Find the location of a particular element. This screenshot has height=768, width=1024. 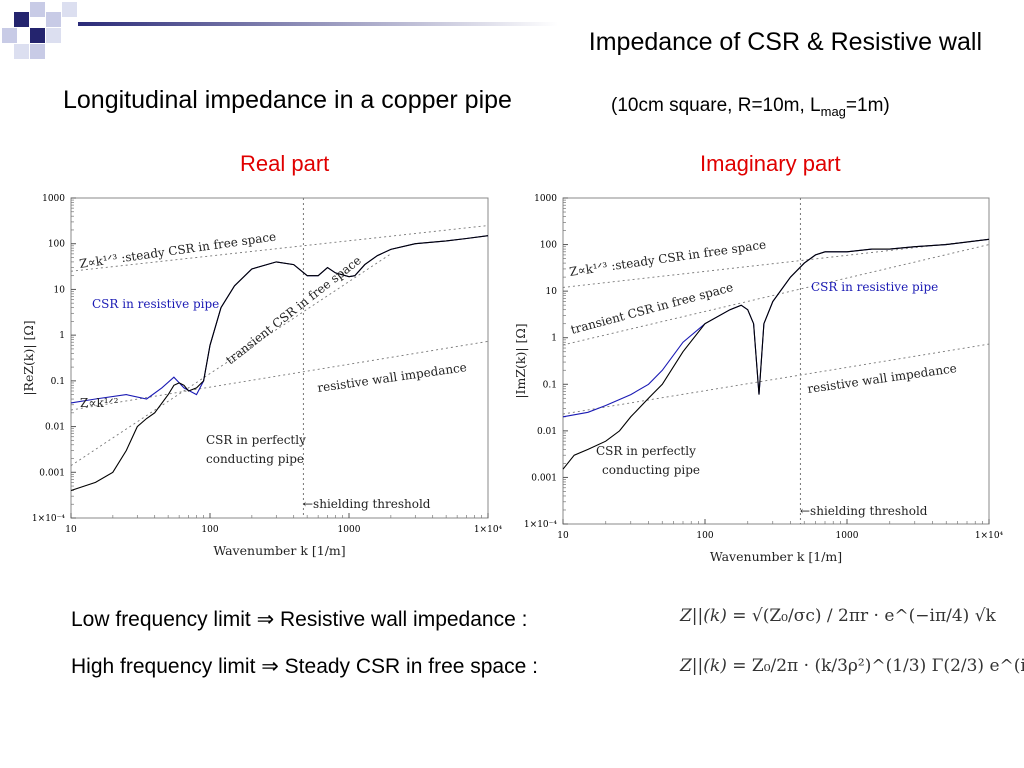

slide-title: Impedance of CSR & Resistive wall is located at coordinates (785, 42).